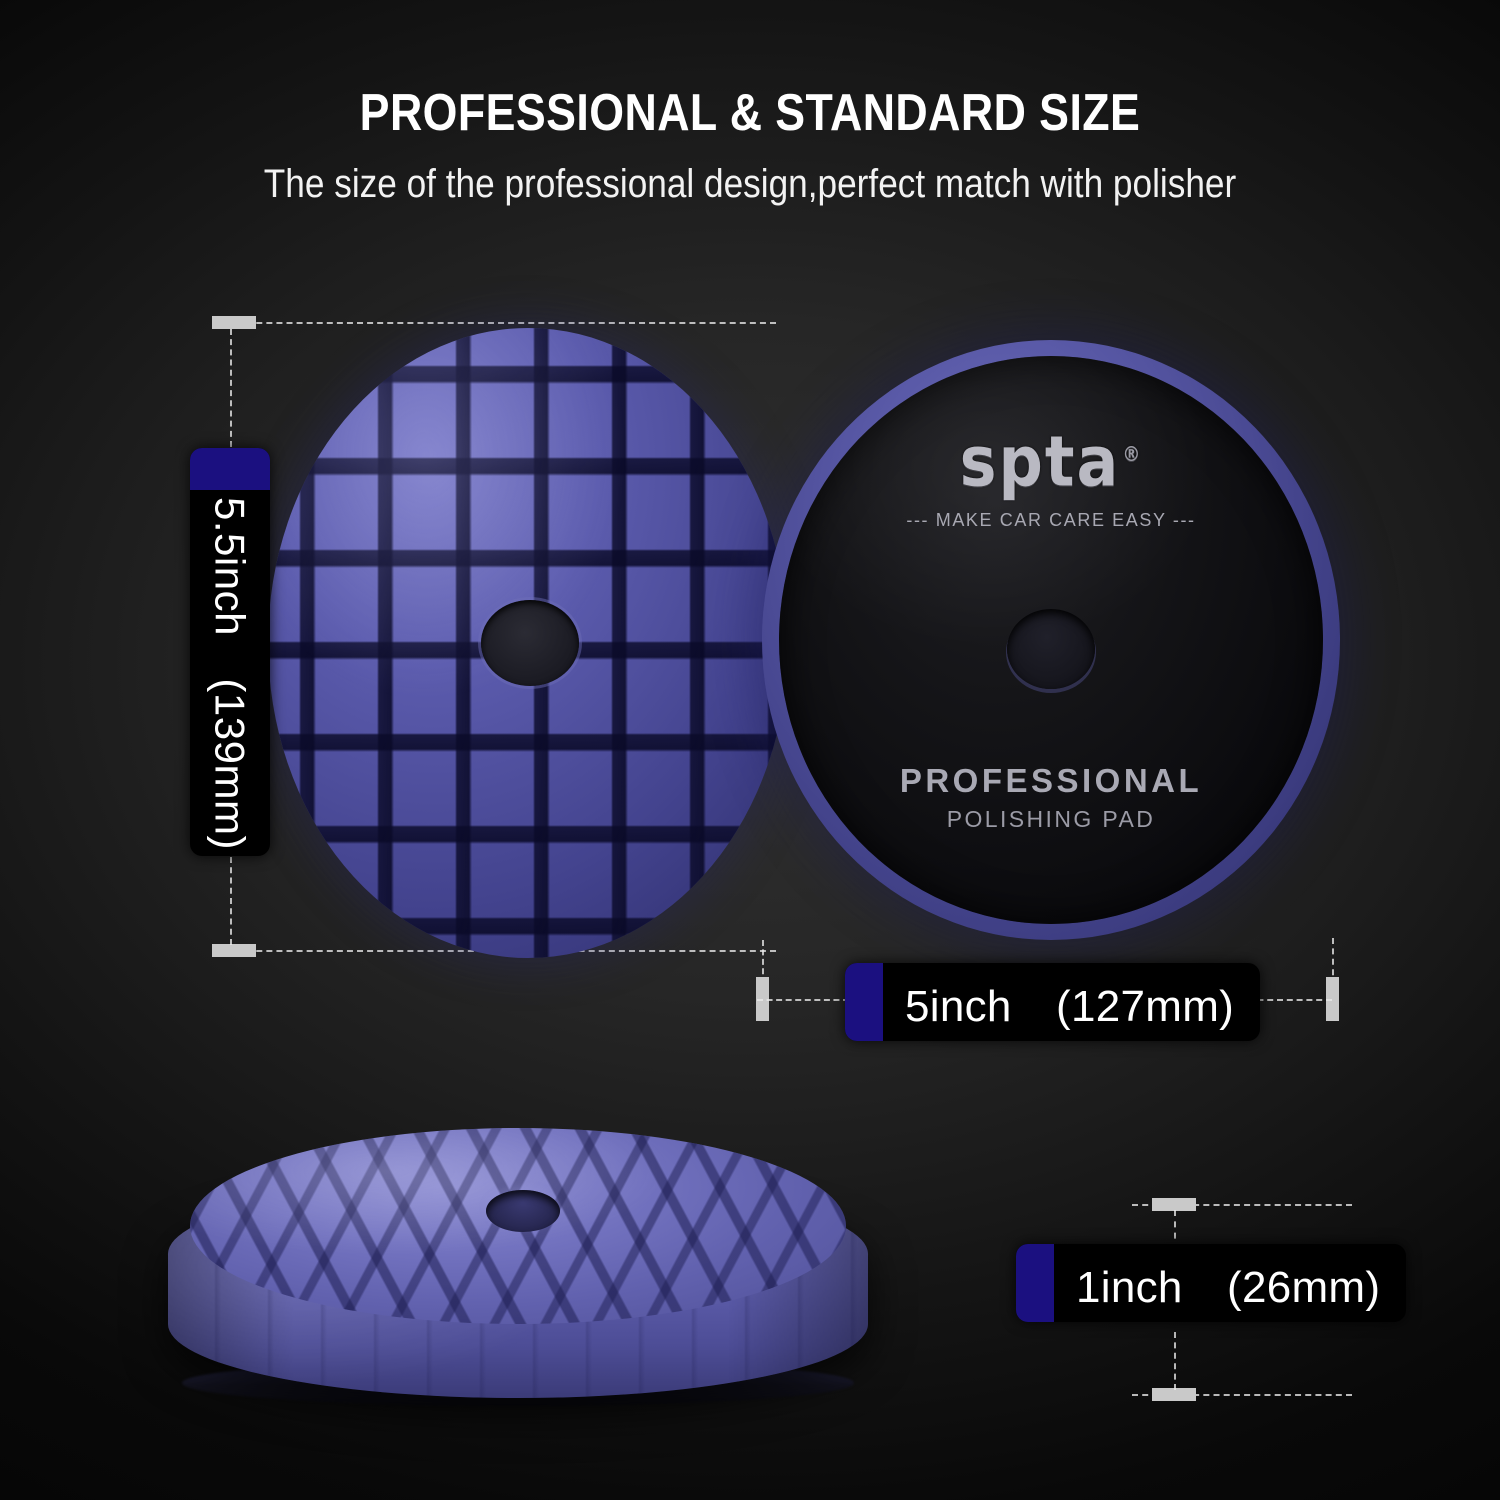 The height and width of the screenshot is (1500, 1500). I want to click on dimension-label-height-text: 5.5inch (139mm), so click(230, 673).